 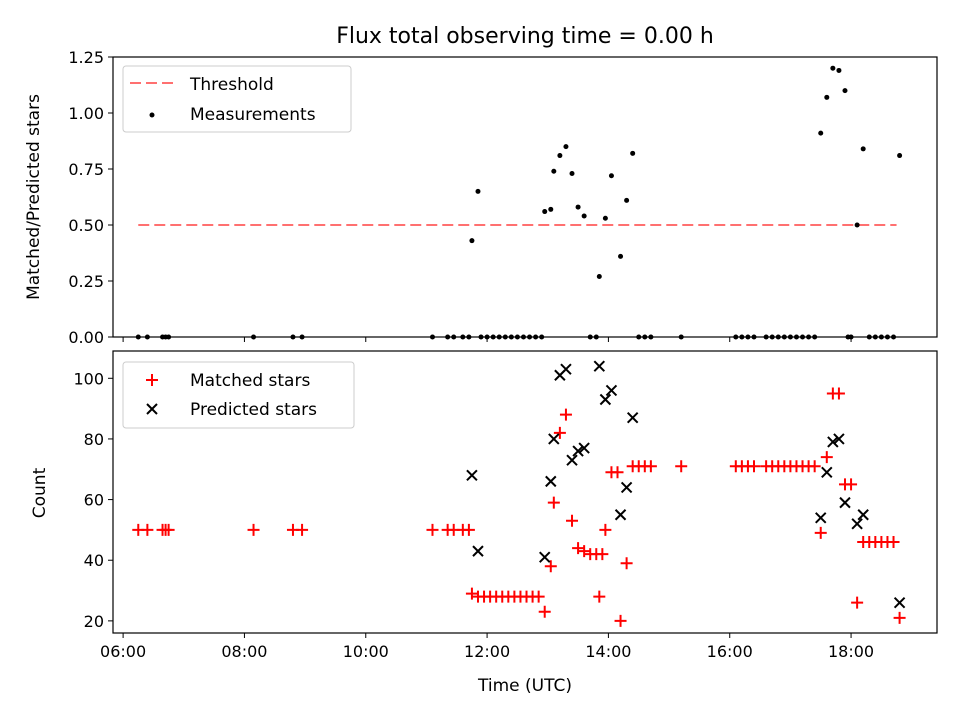 What do you see at coordinates (86, 57) in the screenshot?
I see `ratio-y-tick-label: 1.25` at bounding box center [86, 57].